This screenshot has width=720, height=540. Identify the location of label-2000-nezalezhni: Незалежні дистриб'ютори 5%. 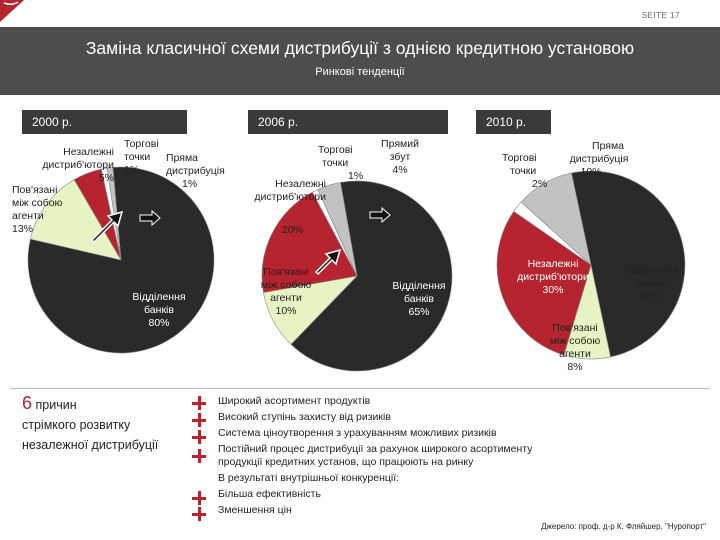
(74, 165).